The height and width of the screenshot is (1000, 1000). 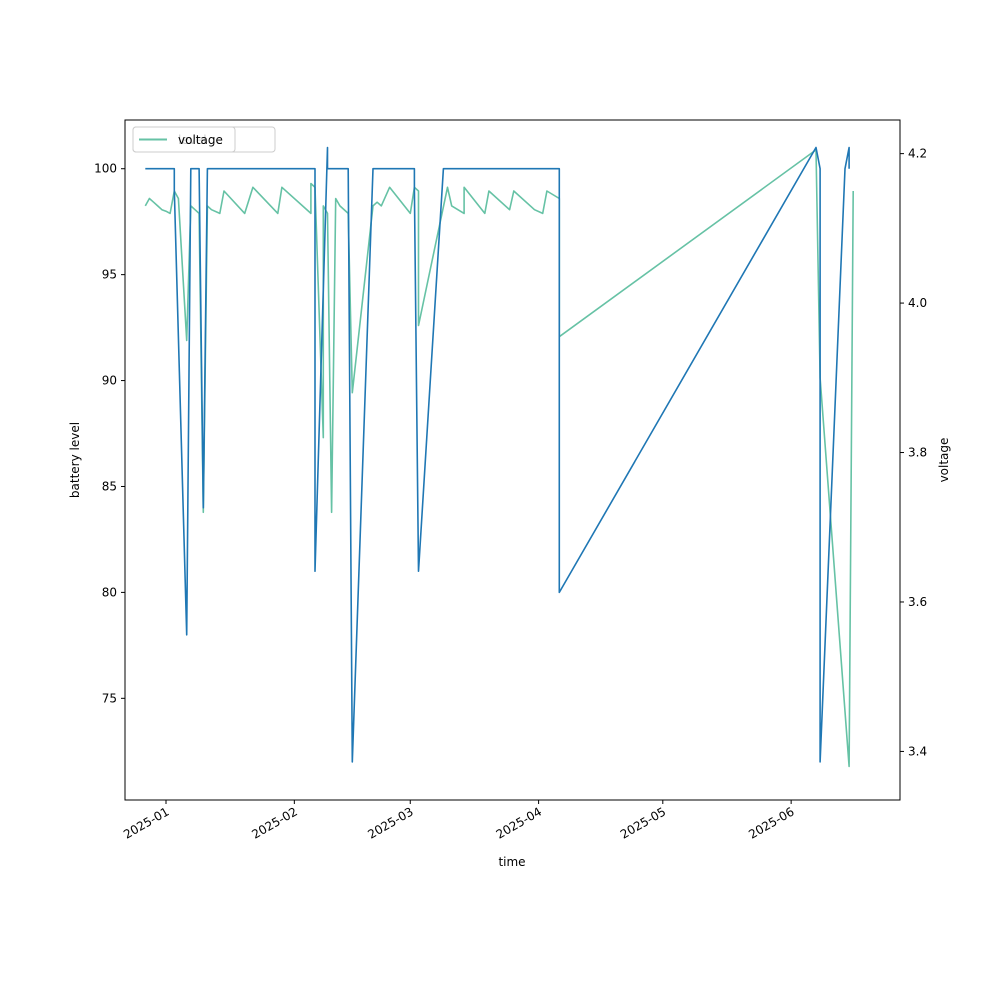 I want to click on y-axis-label-left: battery level, so click(x=75, y=460).